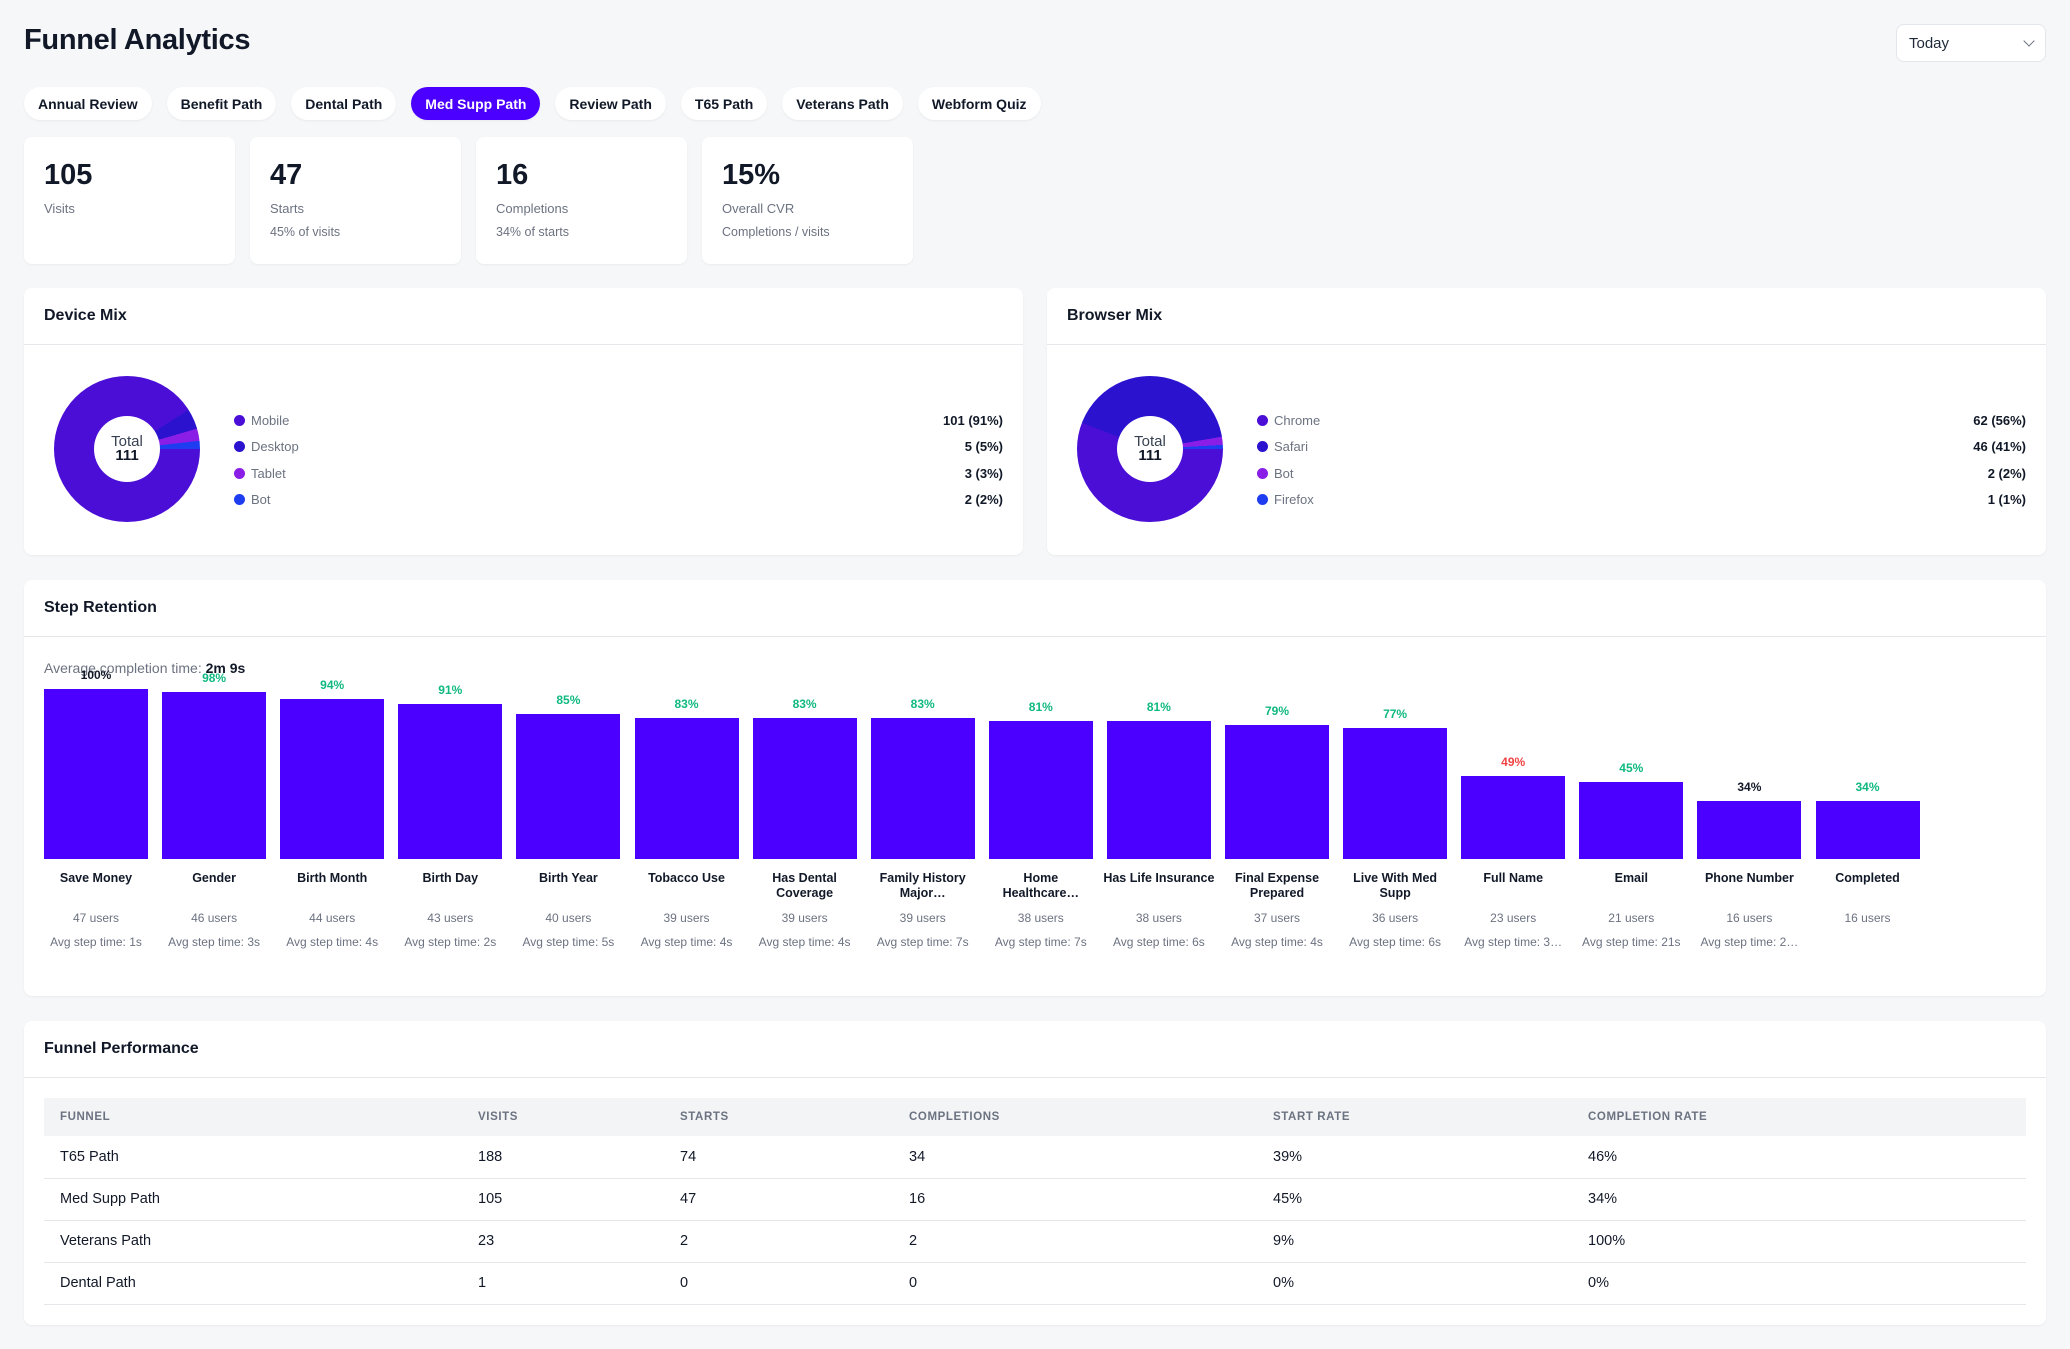 This screenshot has width=2070, height=1349. I want to click on tab-veterans-path: Veterans Path, so click(842, 103).